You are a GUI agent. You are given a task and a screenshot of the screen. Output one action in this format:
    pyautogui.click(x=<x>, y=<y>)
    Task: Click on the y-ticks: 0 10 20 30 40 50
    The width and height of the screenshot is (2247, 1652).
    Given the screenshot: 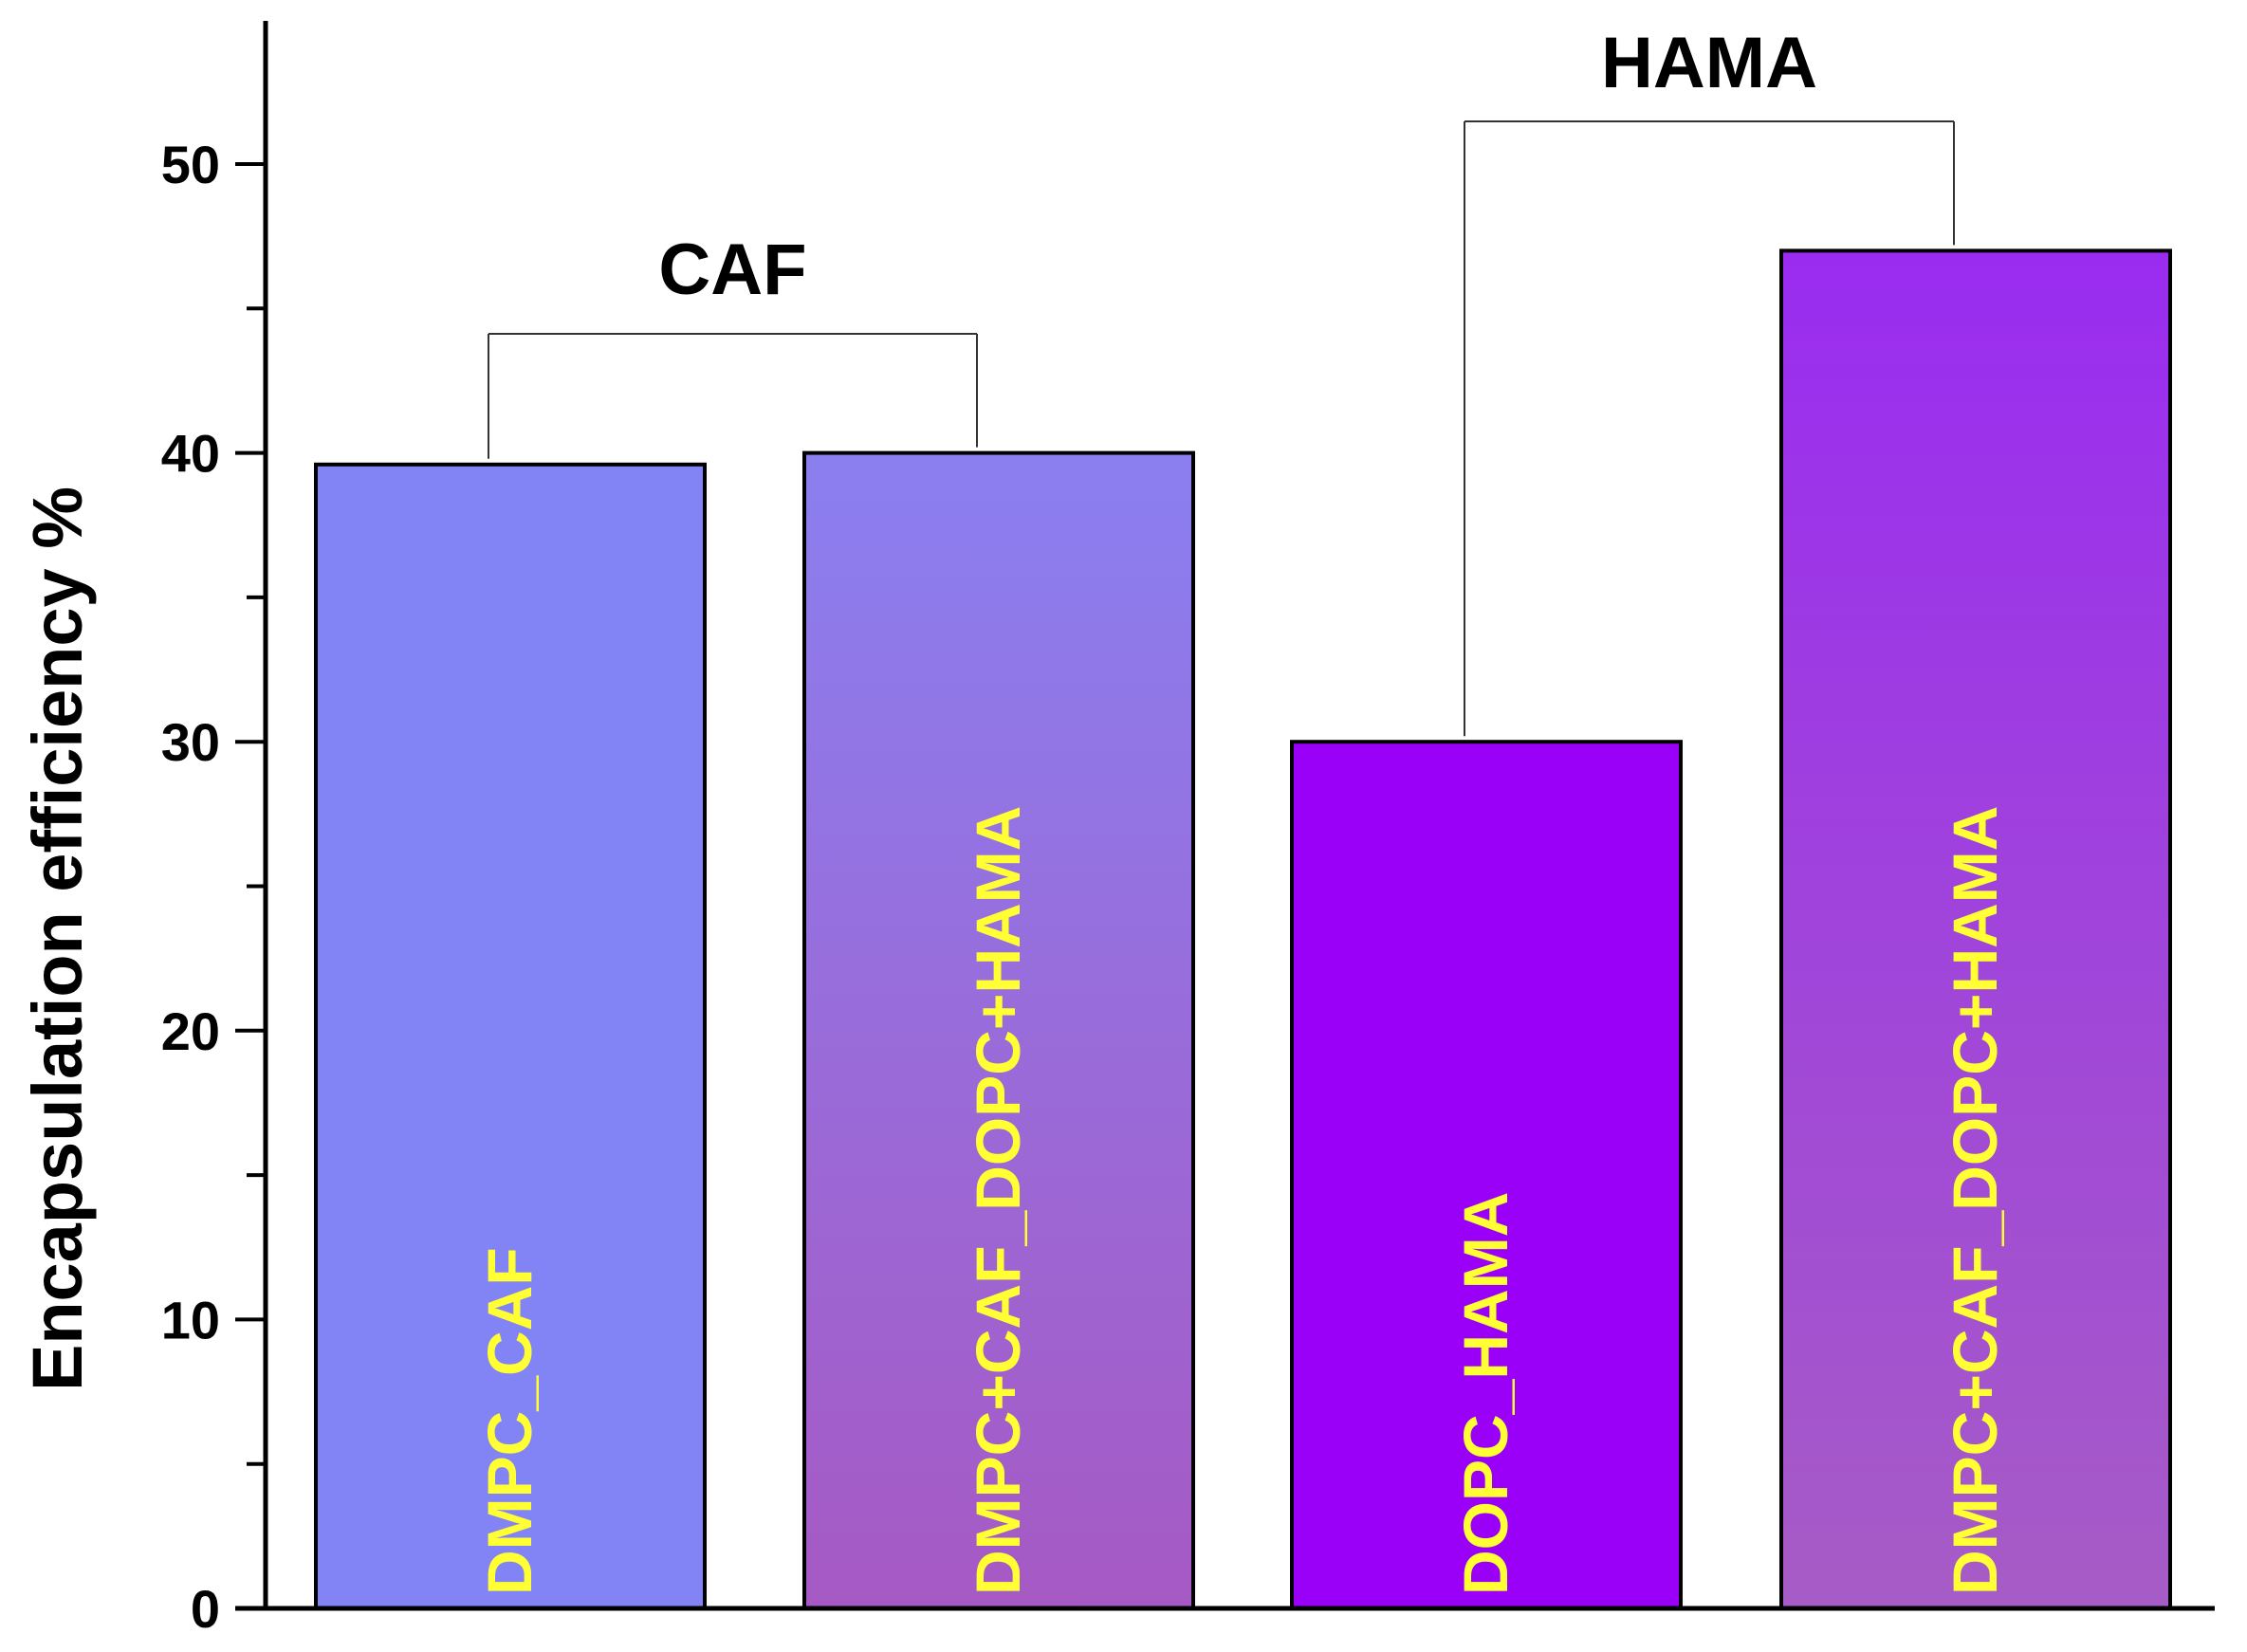 What is the action you would take?
    pyautogui.click(x=213, y=887)
    